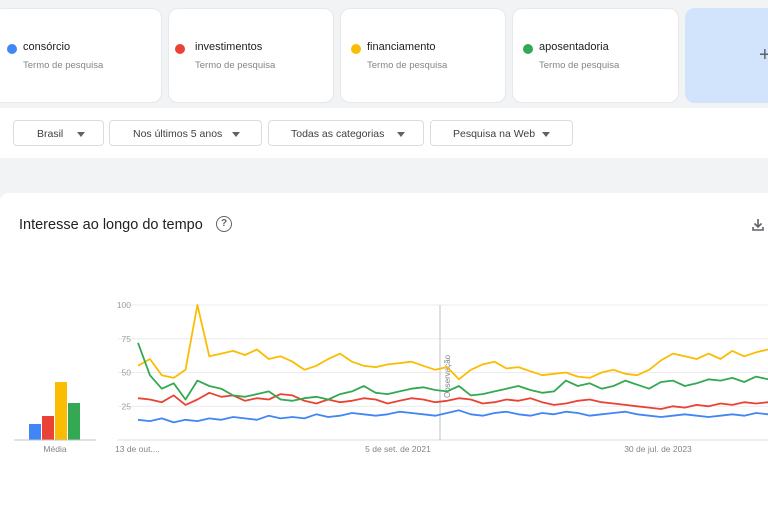 The height and width of the screenshot is (512, 768). I want to click on add-term-button: +, so click(726, 55).